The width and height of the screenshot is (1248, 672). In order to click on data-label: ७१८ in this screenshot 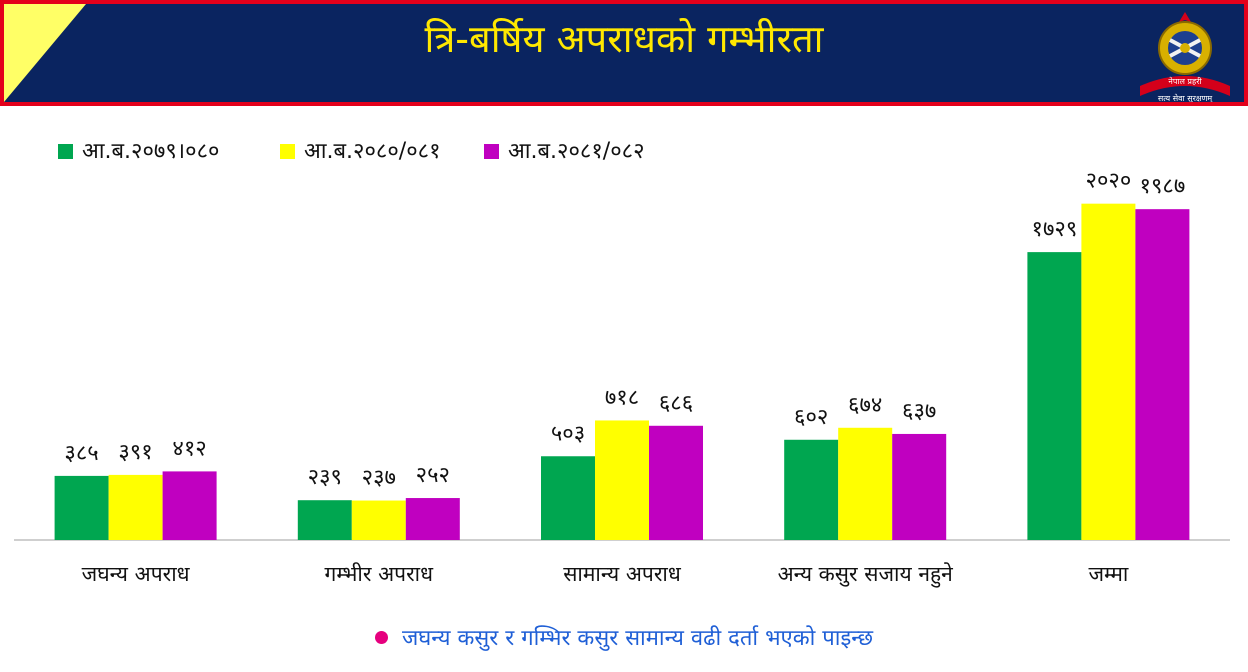, I will do `click(622, 397)`.